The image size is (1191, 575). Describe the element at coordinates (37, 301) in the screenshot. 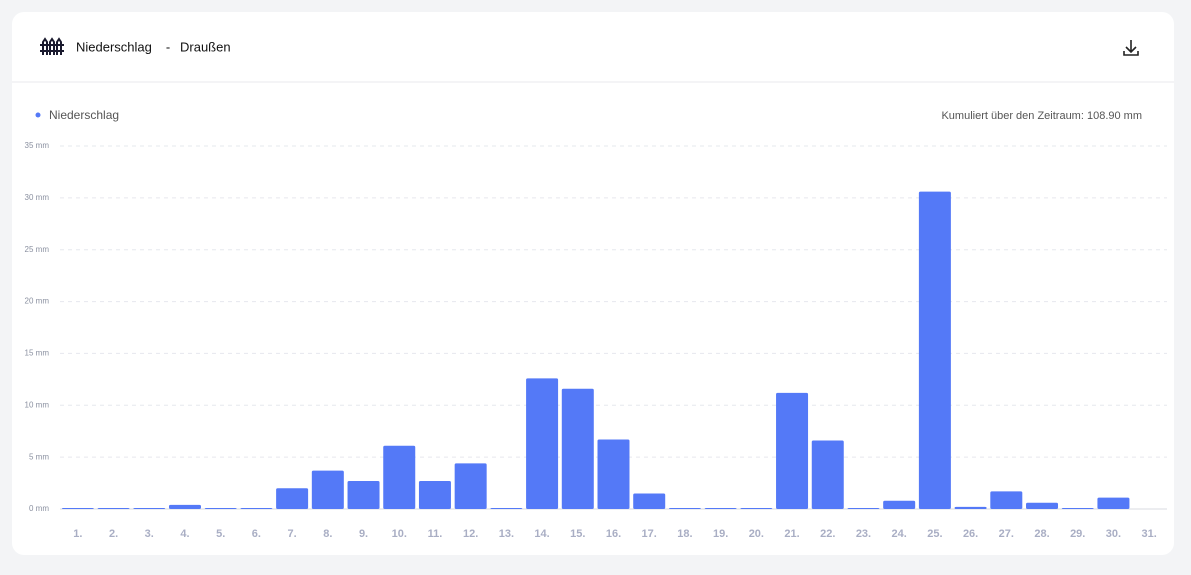

I see `y-tick-label: 20 mm` at that location.